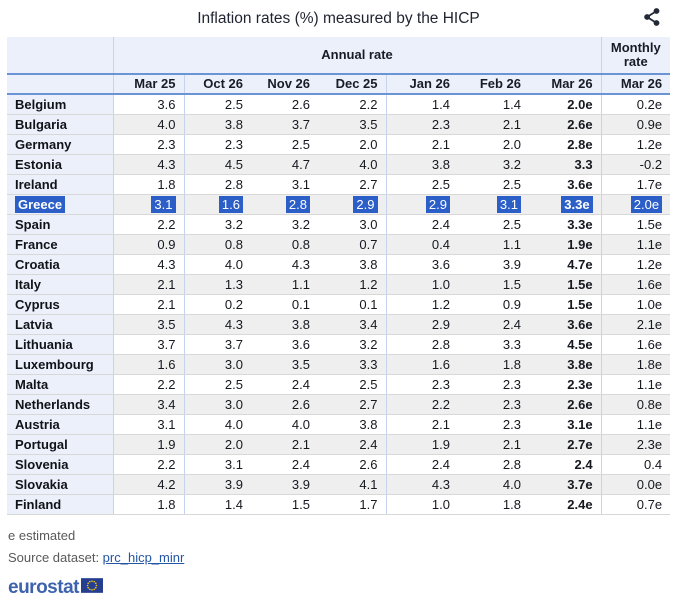  I want to click on share-icon, so click(652, 17).